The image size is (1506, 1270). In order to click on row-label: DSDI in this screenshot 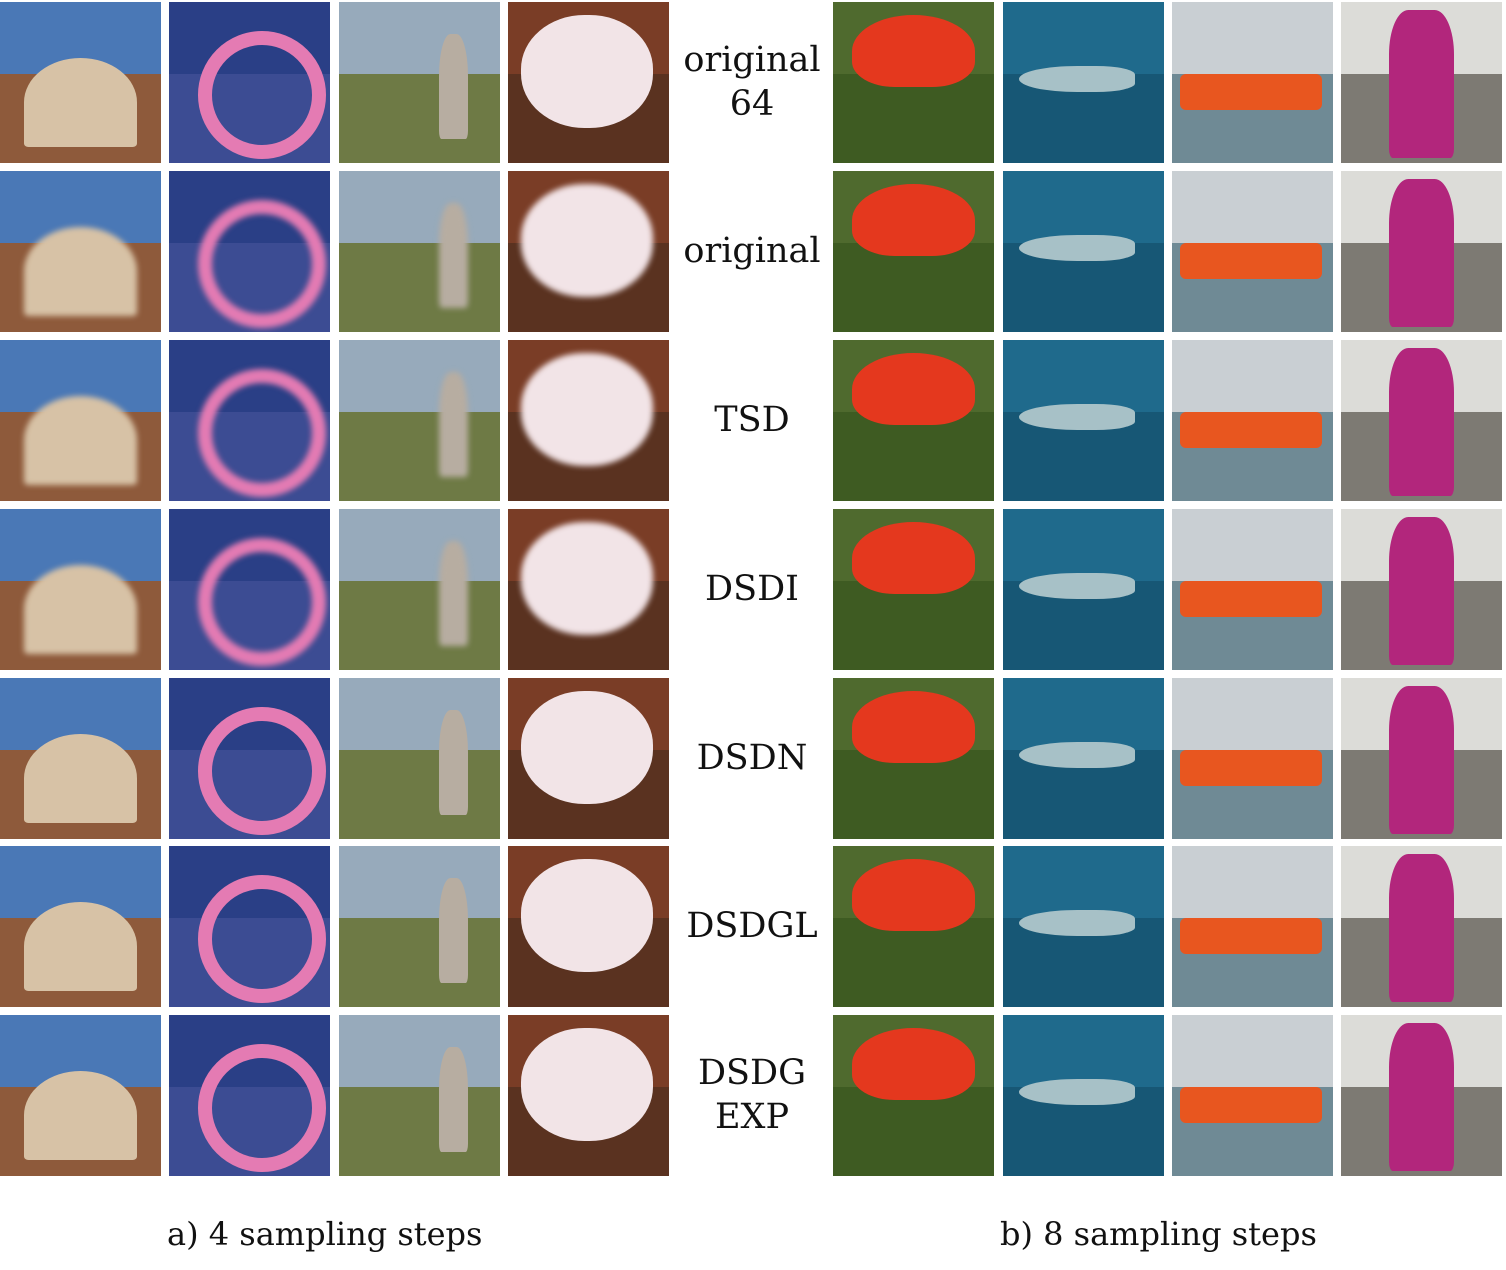, I will do `click(752, 589)`.